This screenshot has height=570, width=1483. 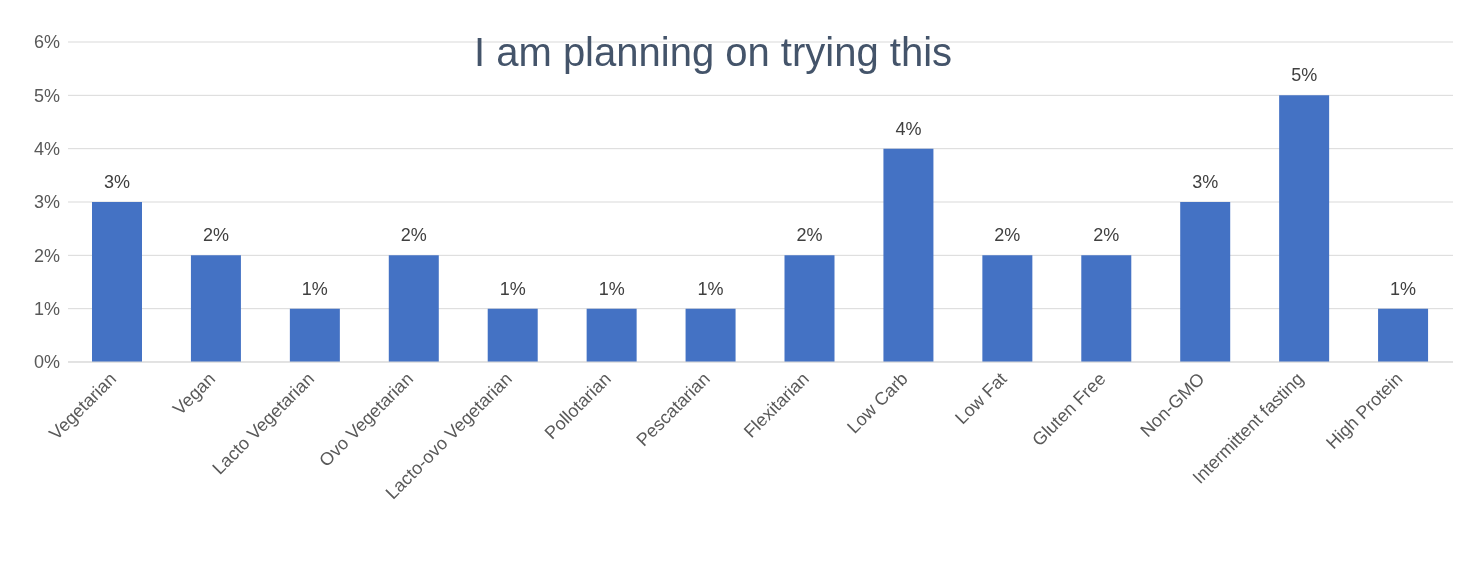 I want to click on y-tick-label: 0%, so click(x=46, y=362).